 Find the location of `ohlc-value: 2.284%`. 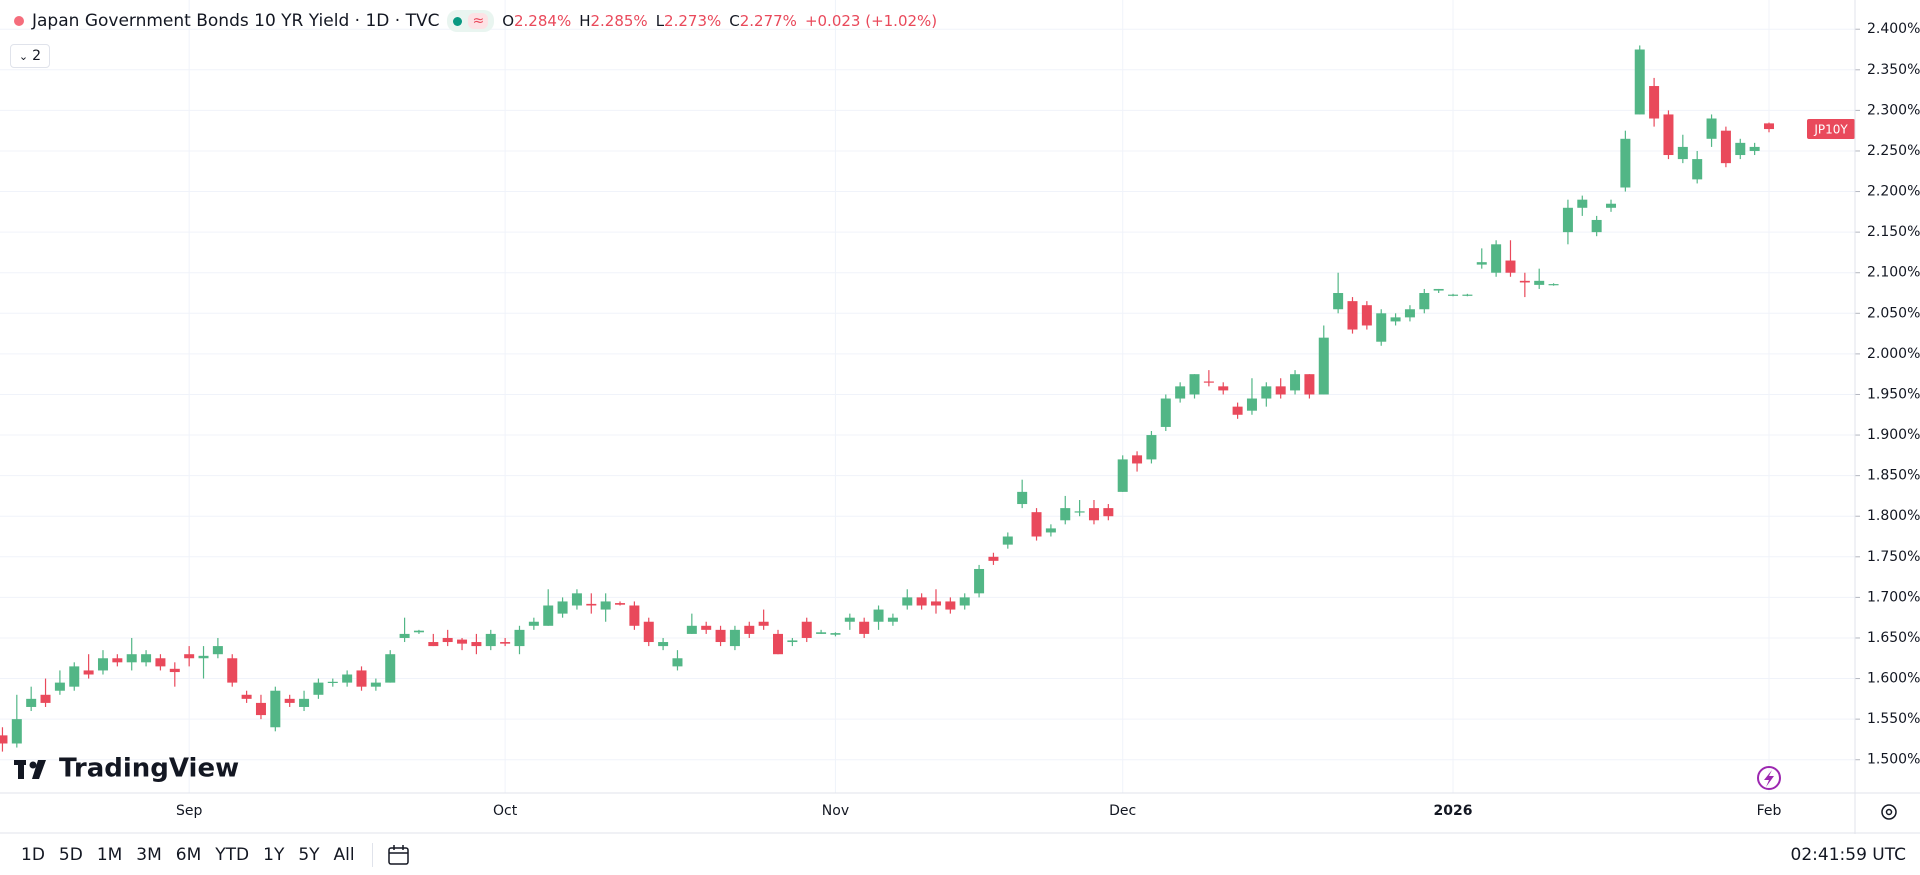

ohlc-value: 2.284% is located at coordinates (543, 21).